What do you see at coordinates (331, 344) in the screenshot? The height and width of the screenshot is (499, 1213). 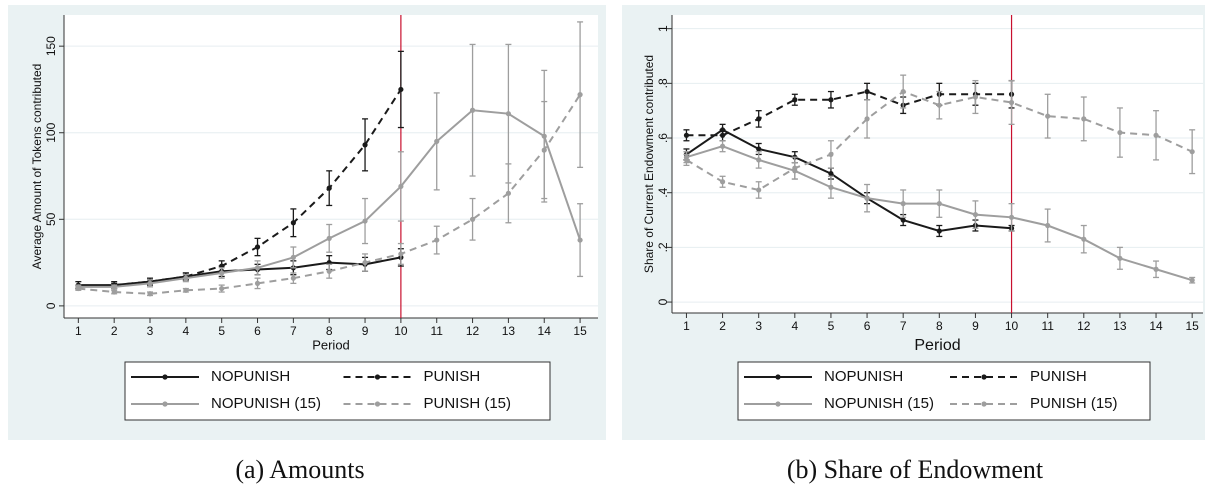 I see `x-axis-label: Period` at bounding box center [331, 344].